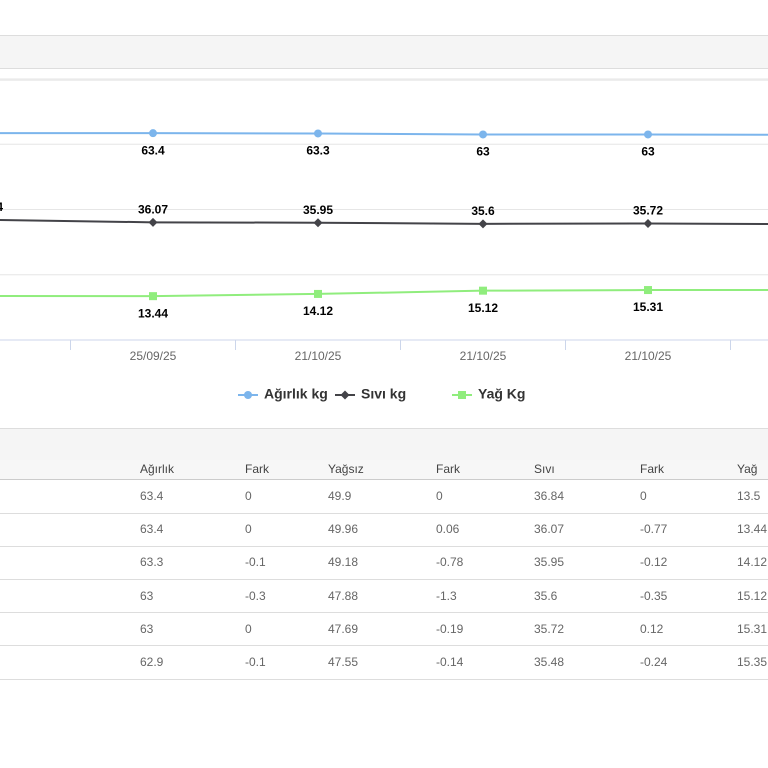 Image resolution: width=768 pixels, height=768 pixels. Describe the element at coordinates (652, 628) in the screenshot. I see `table-cell: 0.12` at that location.